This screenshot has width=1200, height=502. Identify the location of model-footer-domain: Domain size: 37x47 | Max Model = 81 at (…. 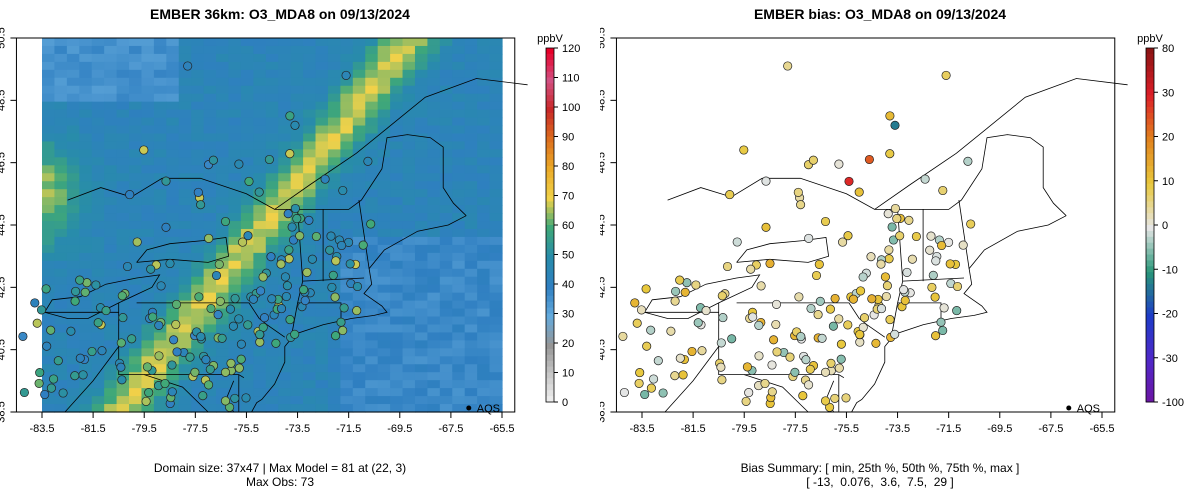
(280, 468).